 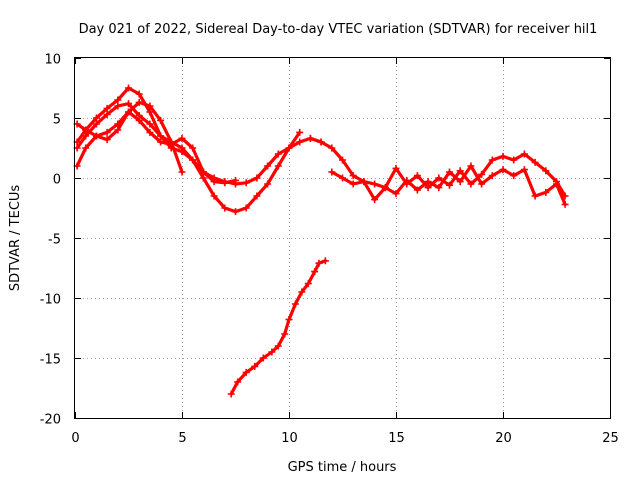 I want to click on y-tick-label: -20, so click(x=50, y=420).